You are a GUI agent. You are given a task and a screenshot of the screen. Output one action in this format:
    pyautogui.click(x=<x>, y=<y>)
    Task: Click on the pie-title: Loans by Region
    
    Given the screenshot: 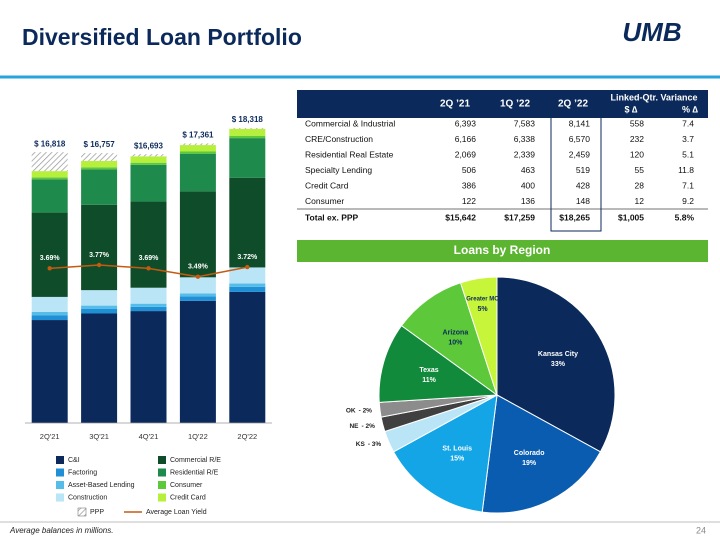 What is the action you would take?
    pyautogui.click(x=502, y=250)
    